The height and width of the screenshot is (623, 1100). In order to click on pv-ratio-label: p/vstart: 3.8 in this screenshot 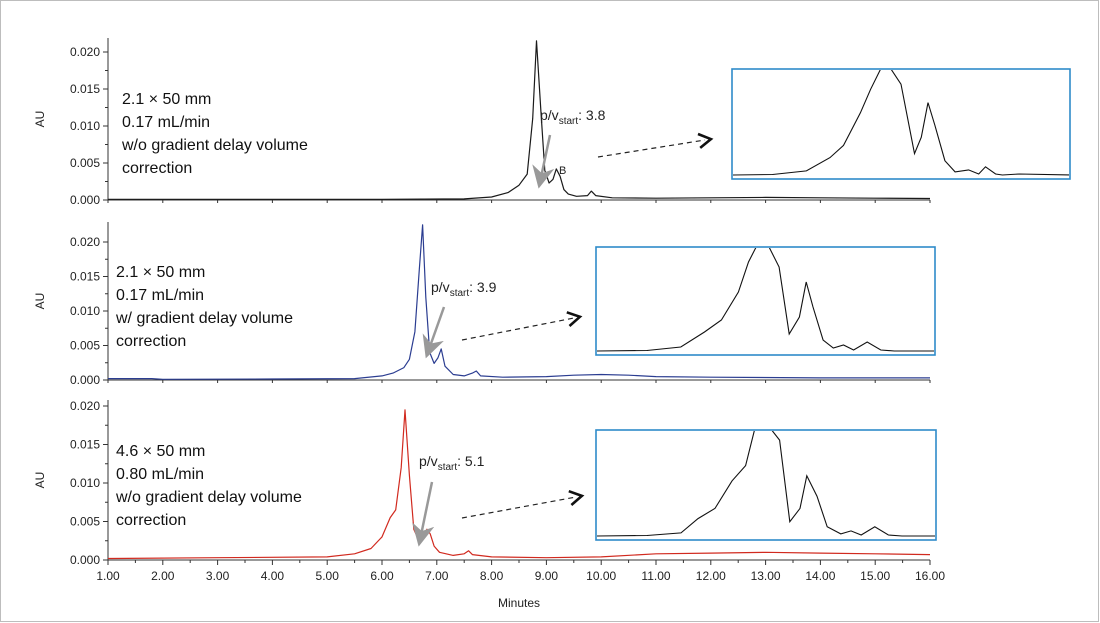, I will do `click(573, 117)`.